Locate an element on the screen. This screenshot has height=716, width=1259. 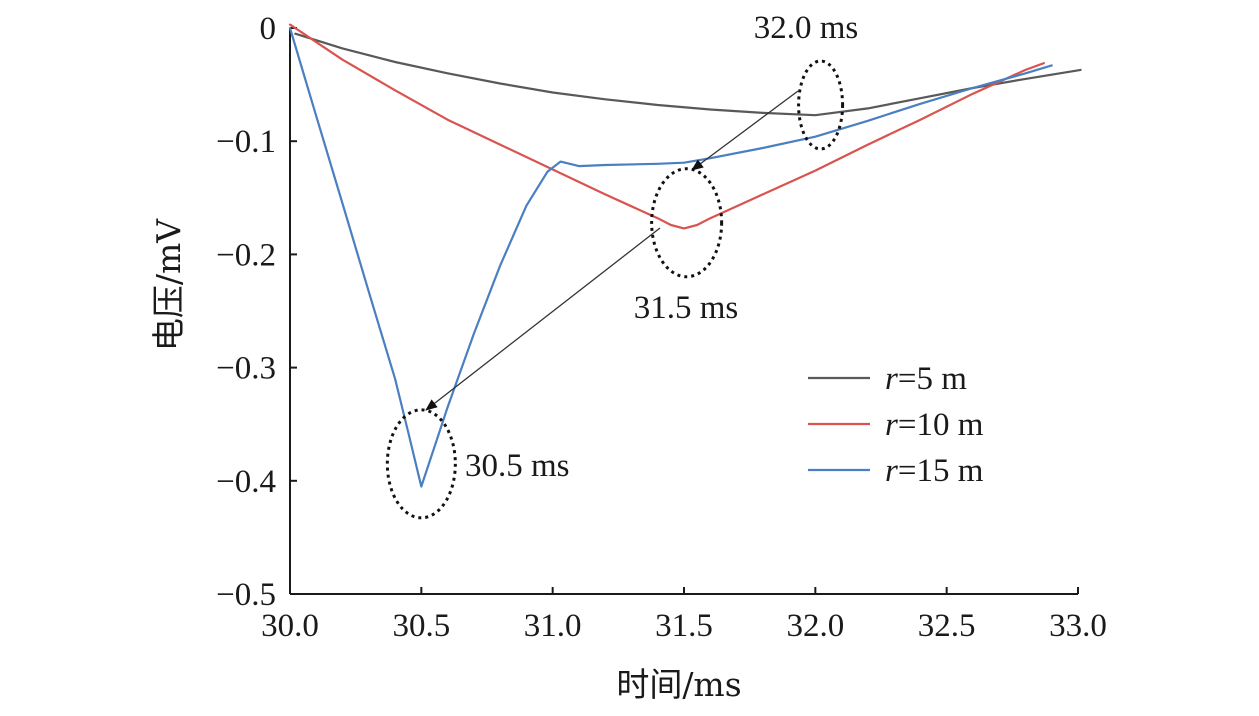
x-tick-label: 33.0 is located at coordinates (1078, 626).